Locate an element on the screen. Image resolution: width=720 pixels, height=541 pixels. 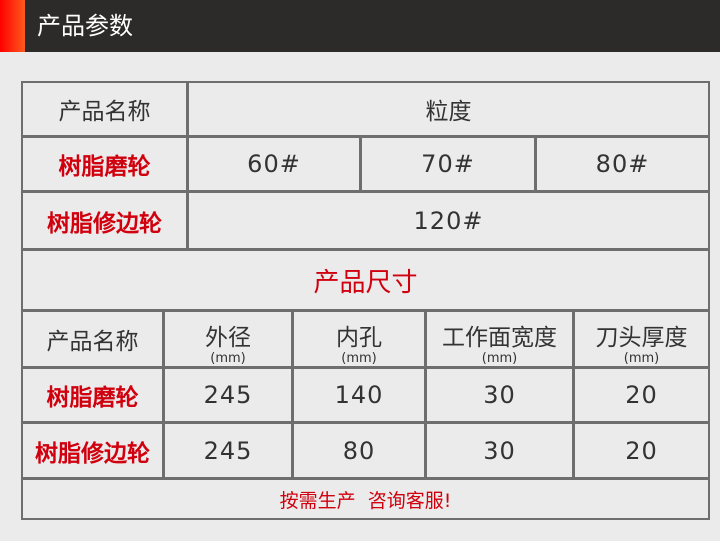
size-header-label: 内孔 is located at coordinates (359, 338).